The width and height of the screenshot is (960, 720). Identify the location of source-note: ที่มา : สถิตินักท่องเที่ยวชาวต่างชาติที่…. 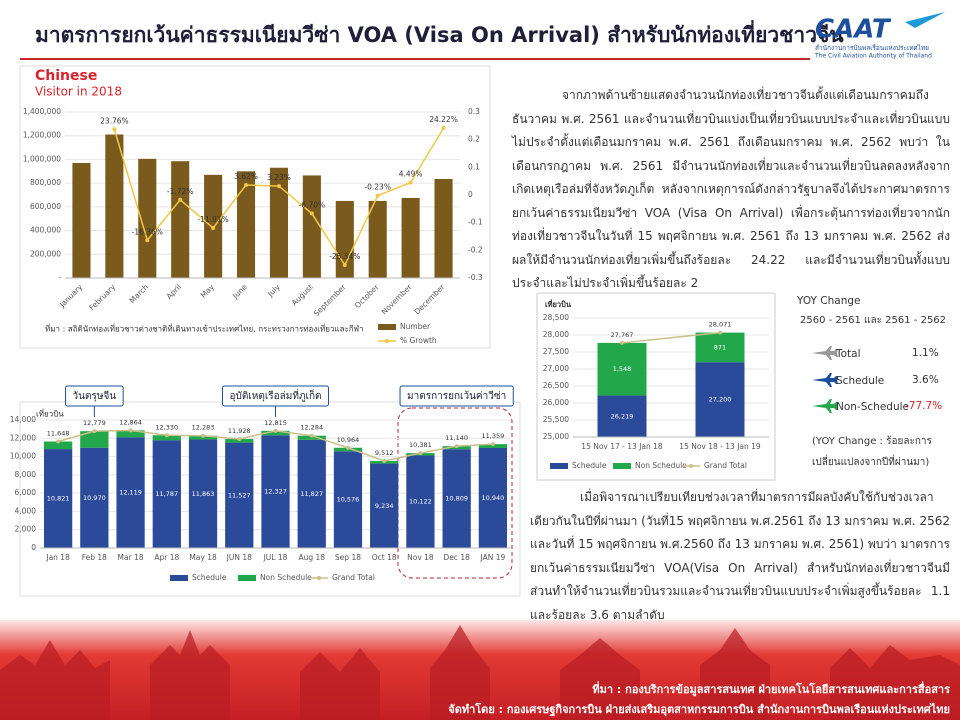
(204, 328).